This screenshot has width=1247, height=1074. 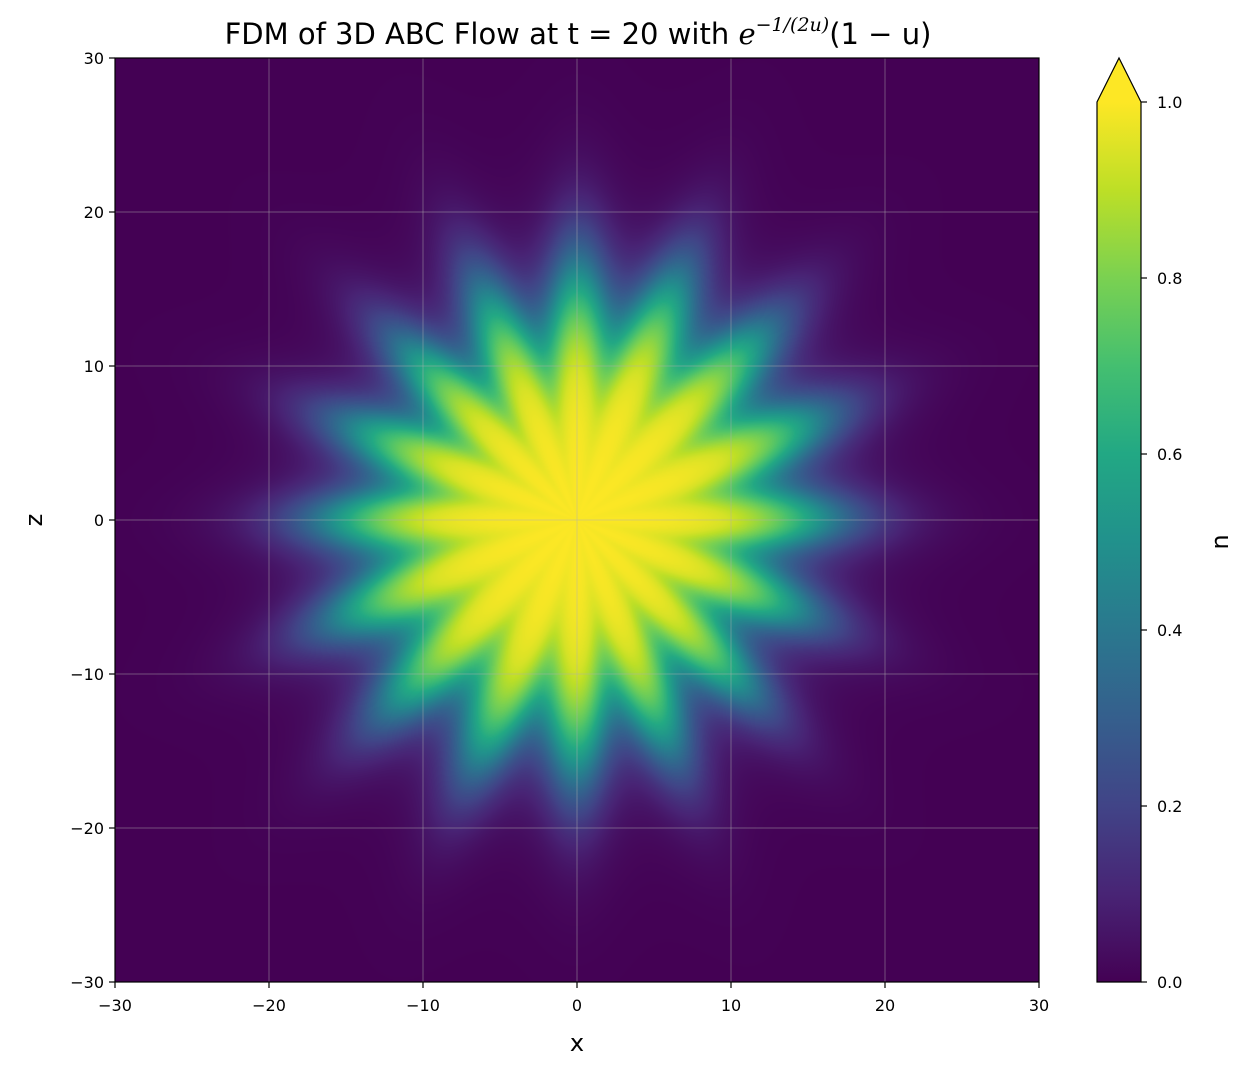 What do you see at coordinates (99, 520) in the screenshot?
I see `y-tick-label-3: 0` at bounding box center [99, 520].